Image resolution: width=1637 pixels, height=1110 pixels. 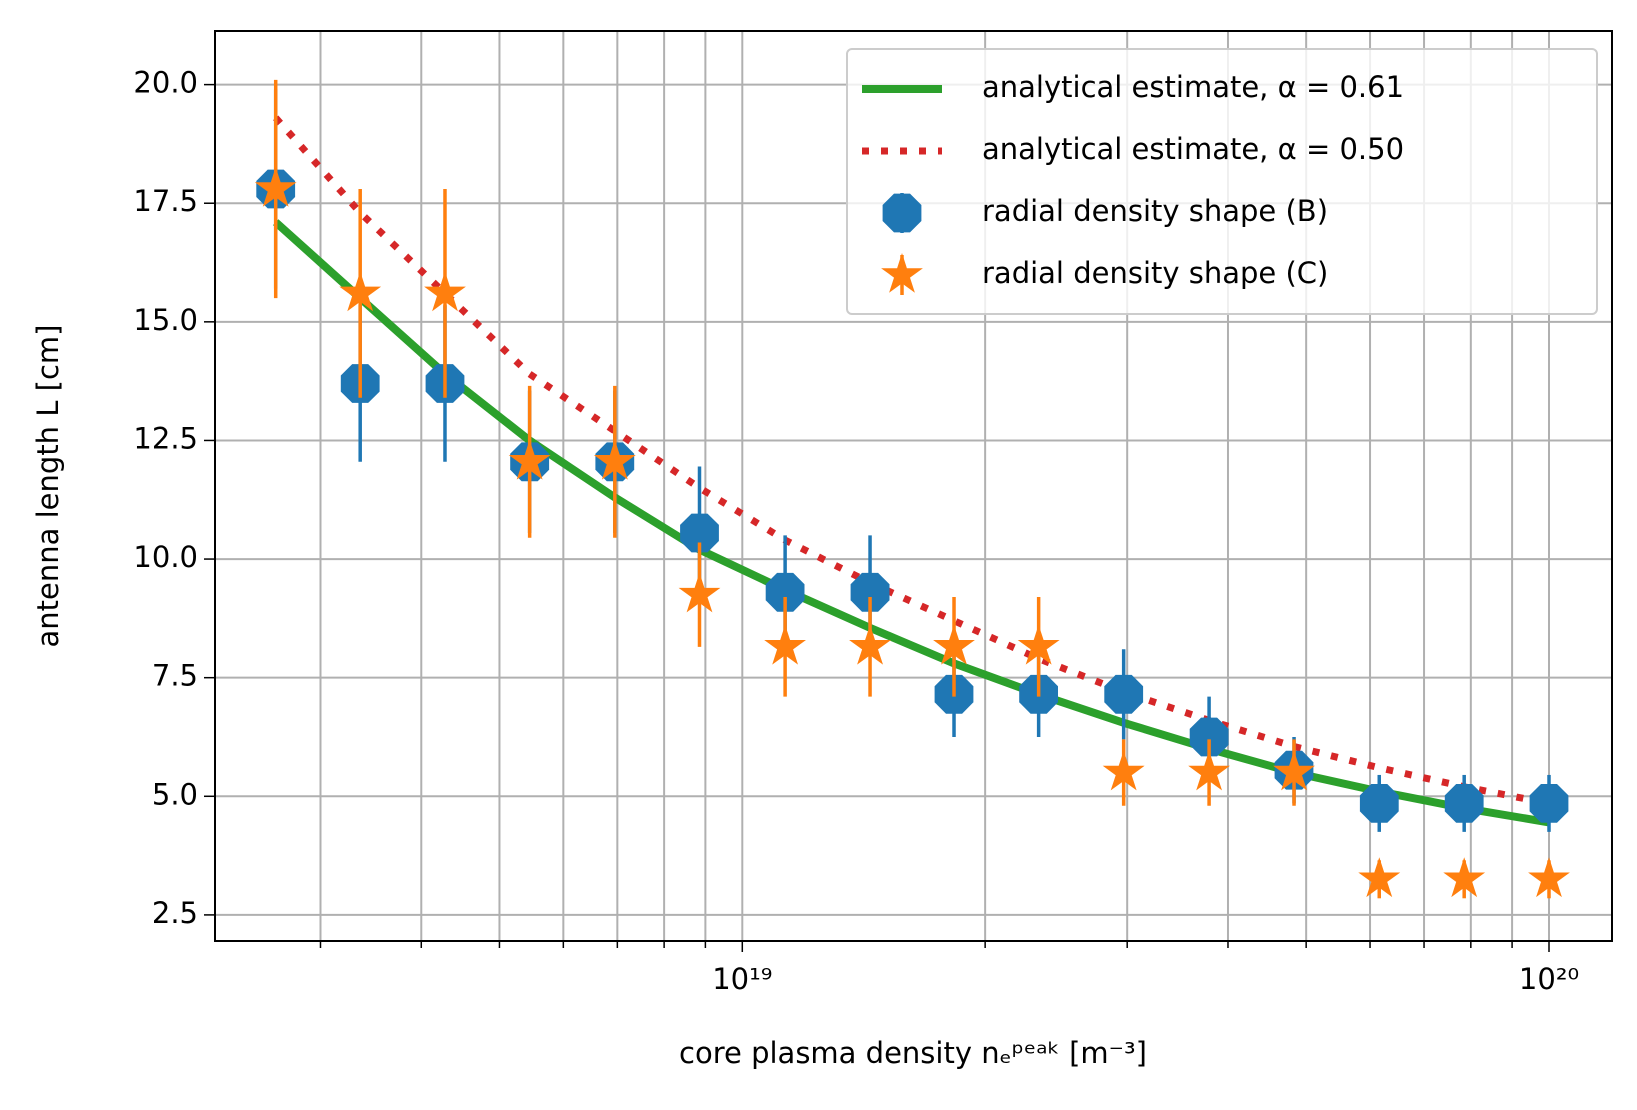 What do you see at coordinates (1155, 211) in the screenshot?
I see `legend-label: radial density shape (B)` at bounding box center [1155, 211].